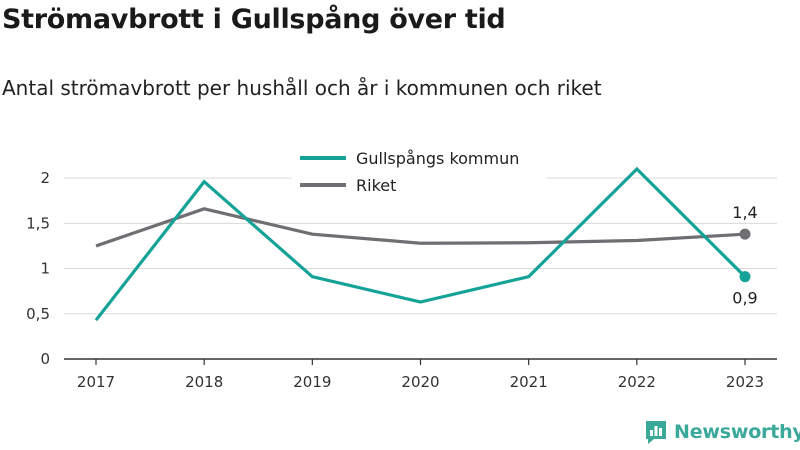 The width and height of the screenshot is (800, 450). Describe the element at coordinates (312, 382) in the screenshot. I see `x-tick-label: 2019` at that location.